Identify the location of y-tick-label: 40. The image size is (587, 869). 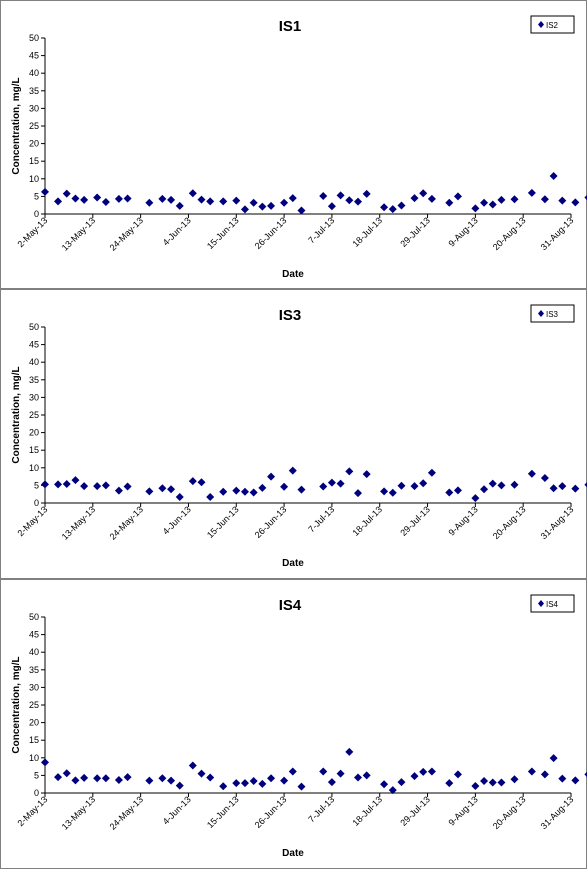
(34, 73).